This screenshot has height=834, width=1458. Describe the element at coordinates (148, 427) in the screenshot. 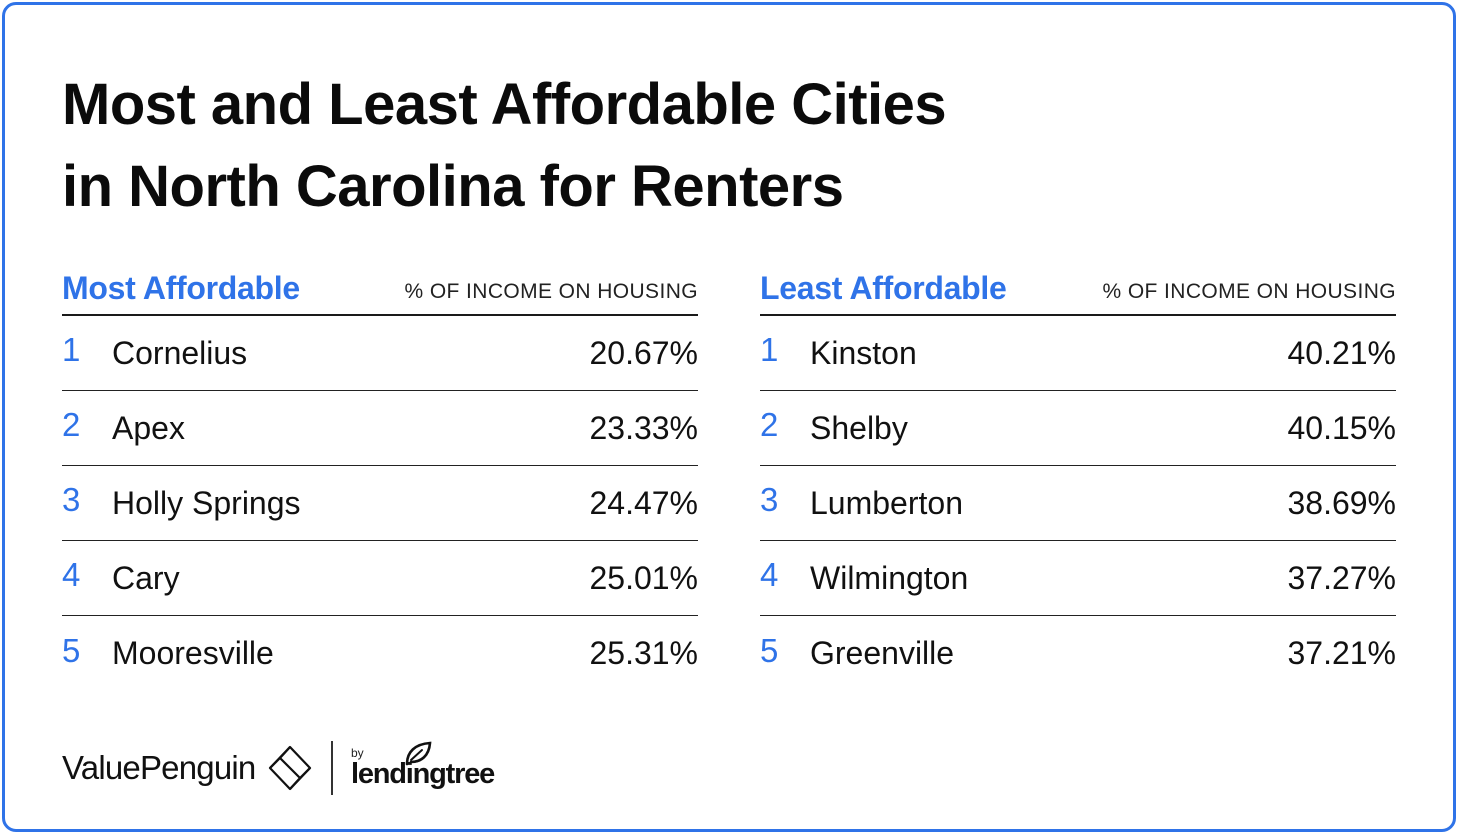

I see `most-affordable-city: Apex` at that location.